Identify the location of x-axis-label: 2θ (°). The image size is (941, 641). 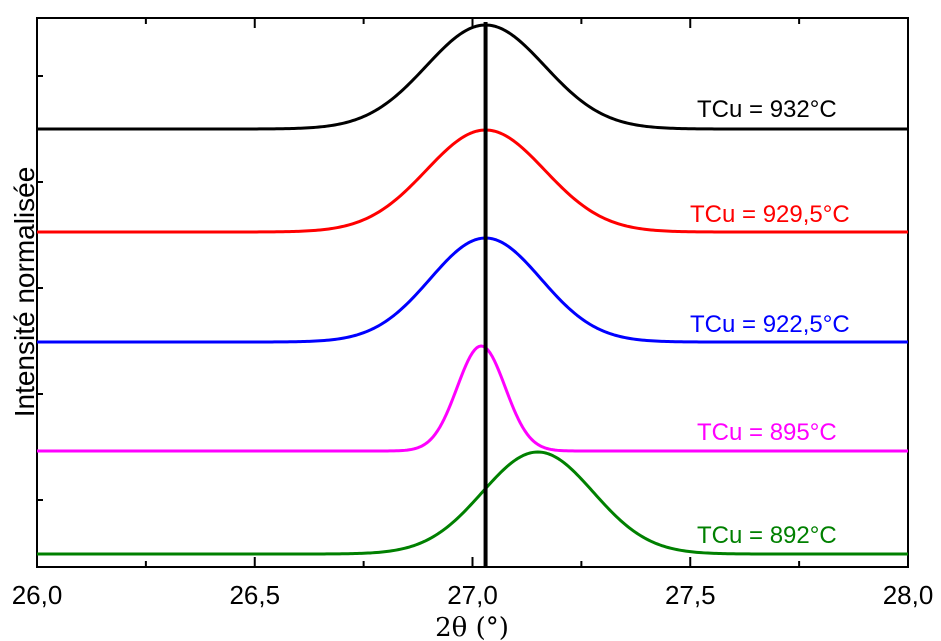
(472, 627).